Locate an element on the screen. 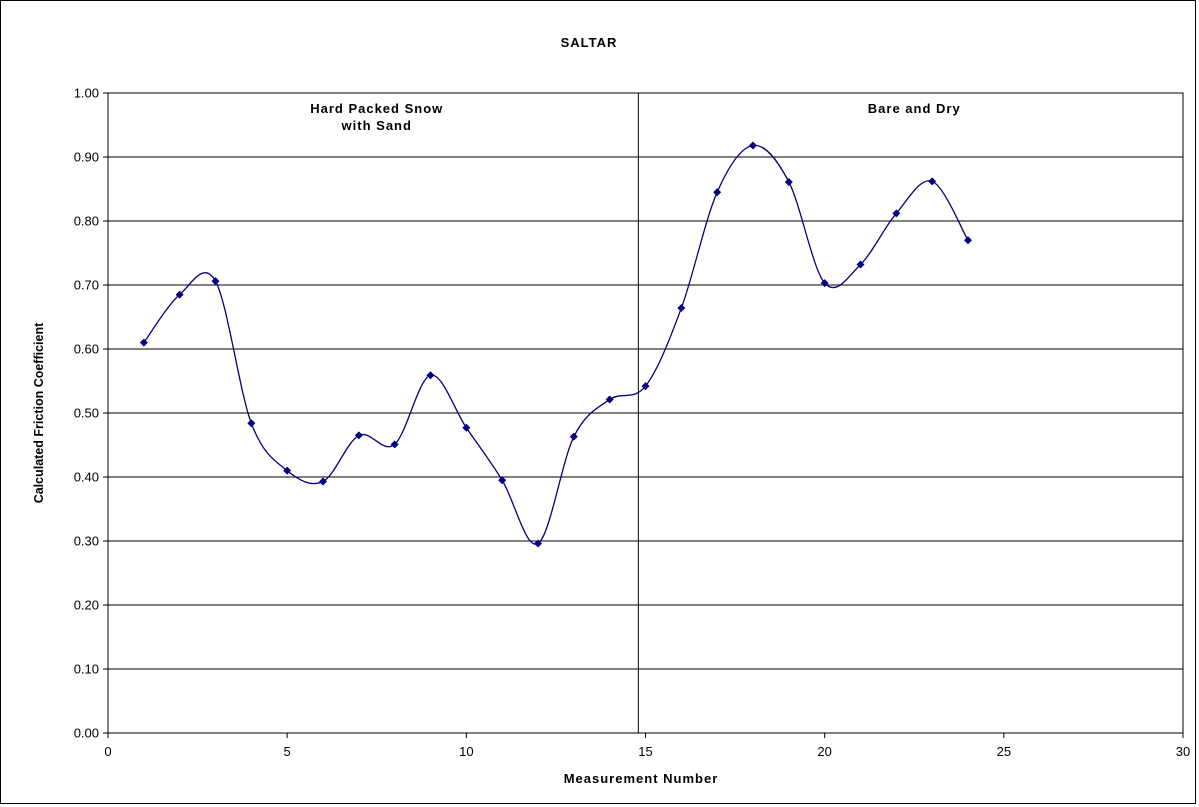 The image size is (1199, 807). chart-title: SALTAR is located at coordinates (589, 42).